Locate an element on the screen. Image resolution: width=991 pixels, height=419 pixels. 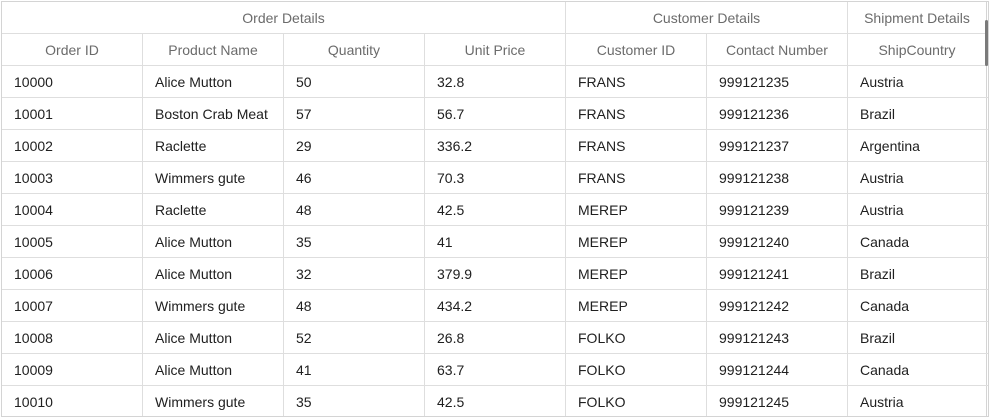
cell-unit-price: 32.8 is located at coordinates (495, 81).